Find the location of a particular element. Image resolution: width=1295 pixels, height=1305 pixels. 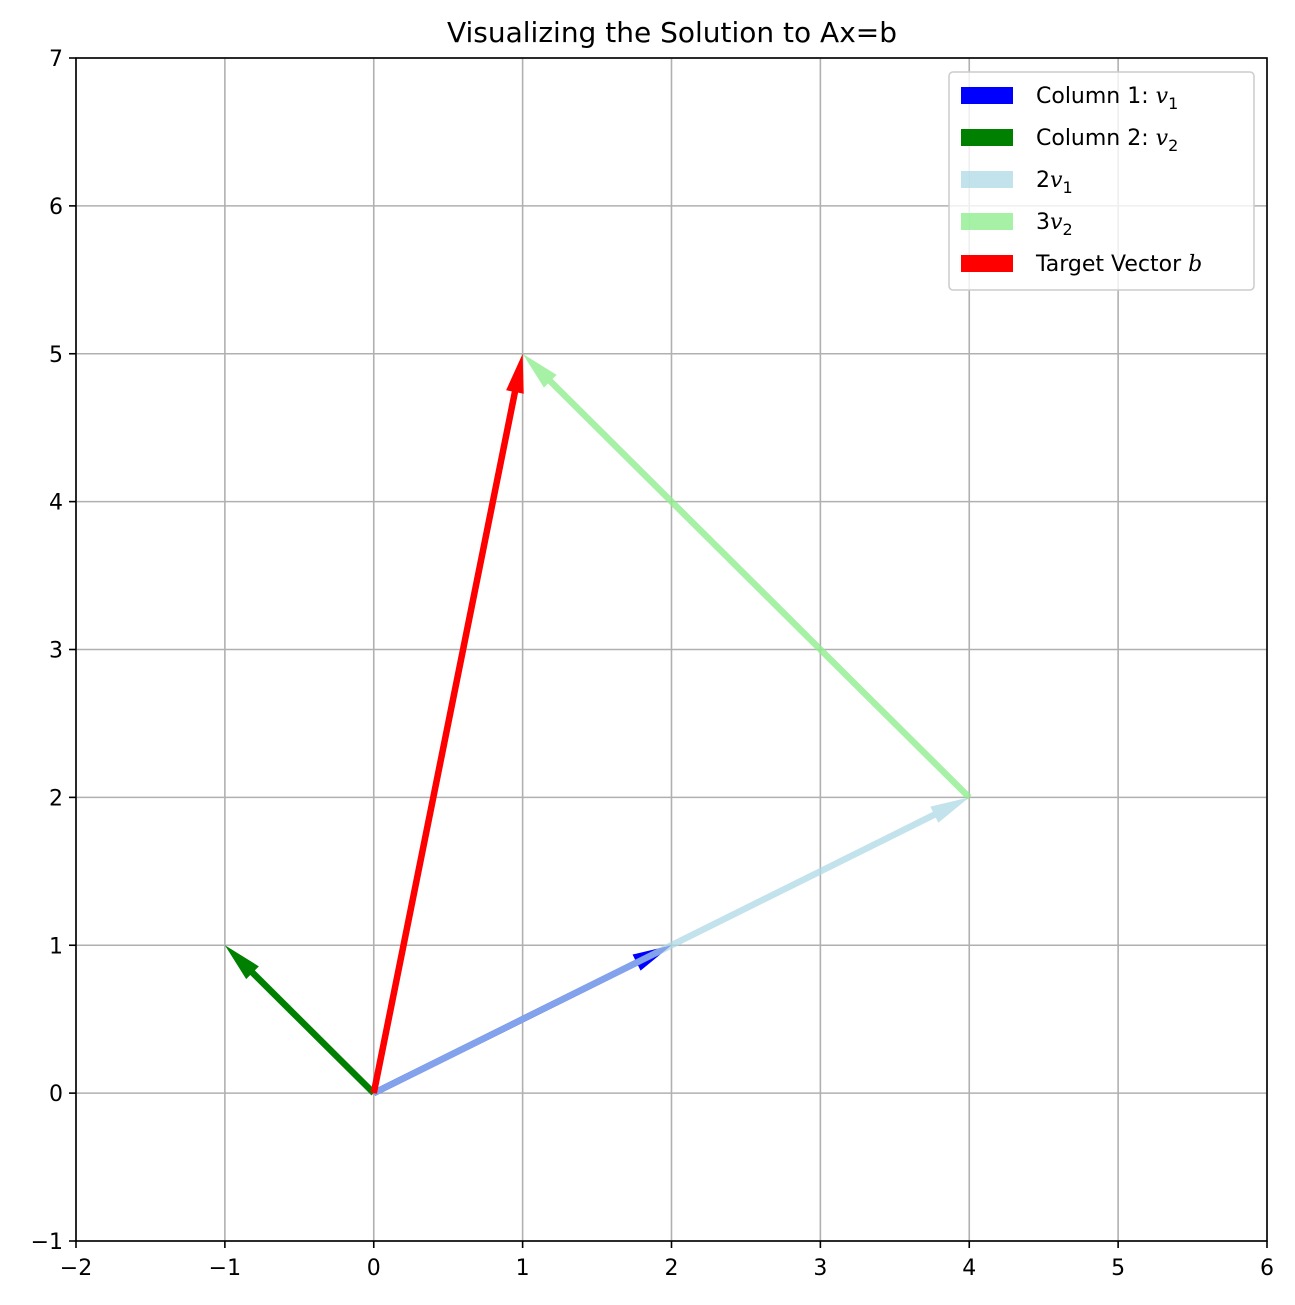

y-tick-label: 1 is located at coordinates (56, 946).